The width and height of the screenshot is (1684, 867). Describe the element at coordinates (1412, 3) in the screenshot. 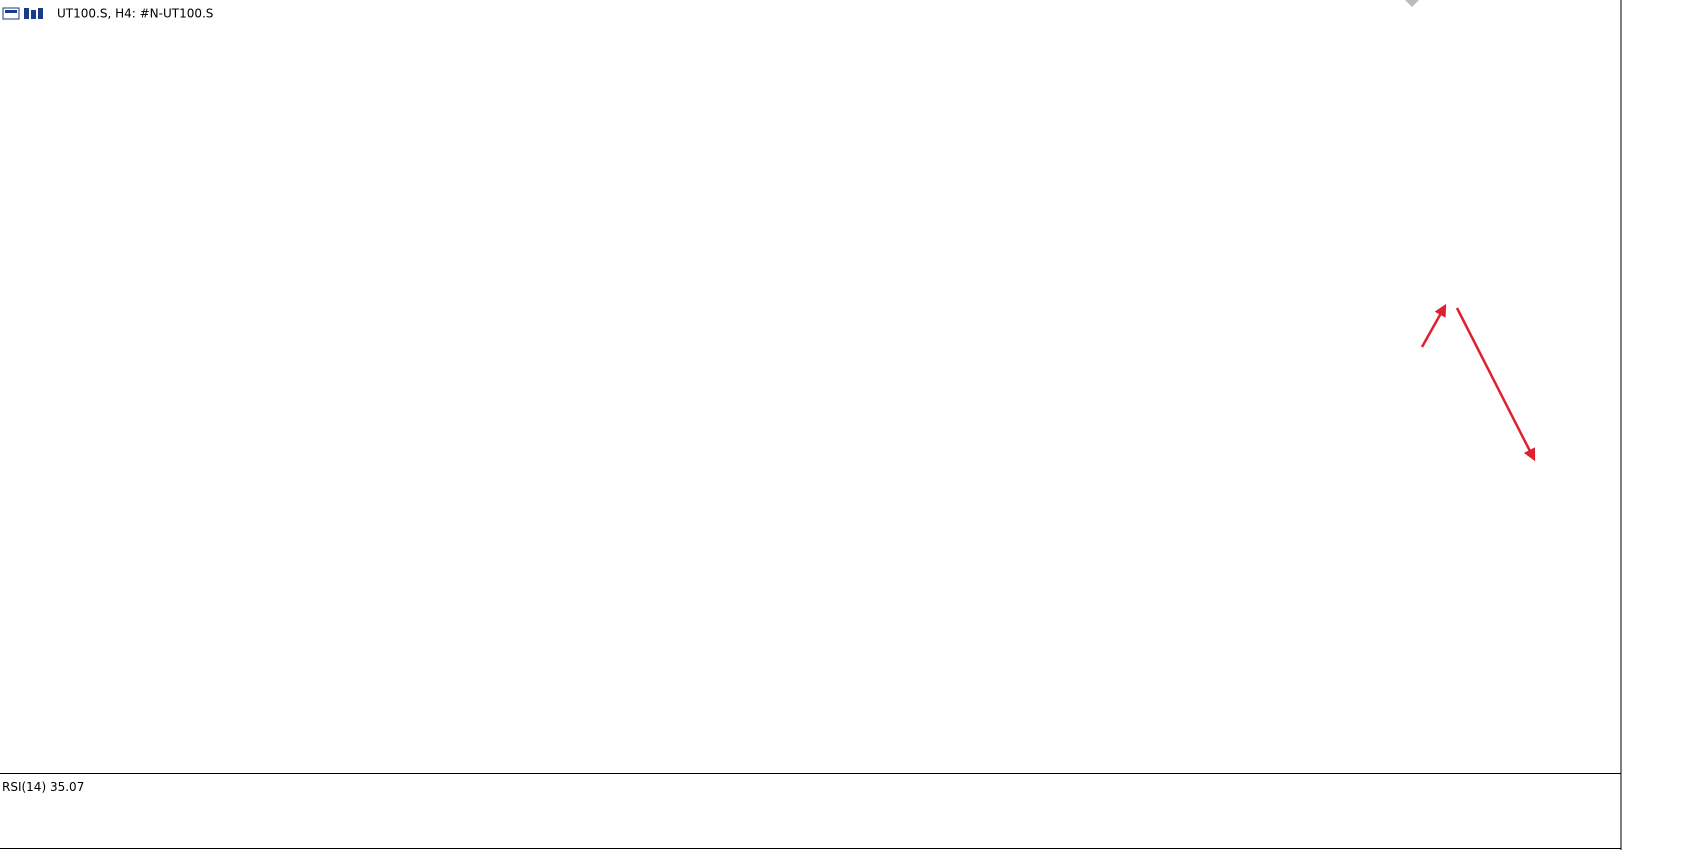

I see `shift-marker` at that location.